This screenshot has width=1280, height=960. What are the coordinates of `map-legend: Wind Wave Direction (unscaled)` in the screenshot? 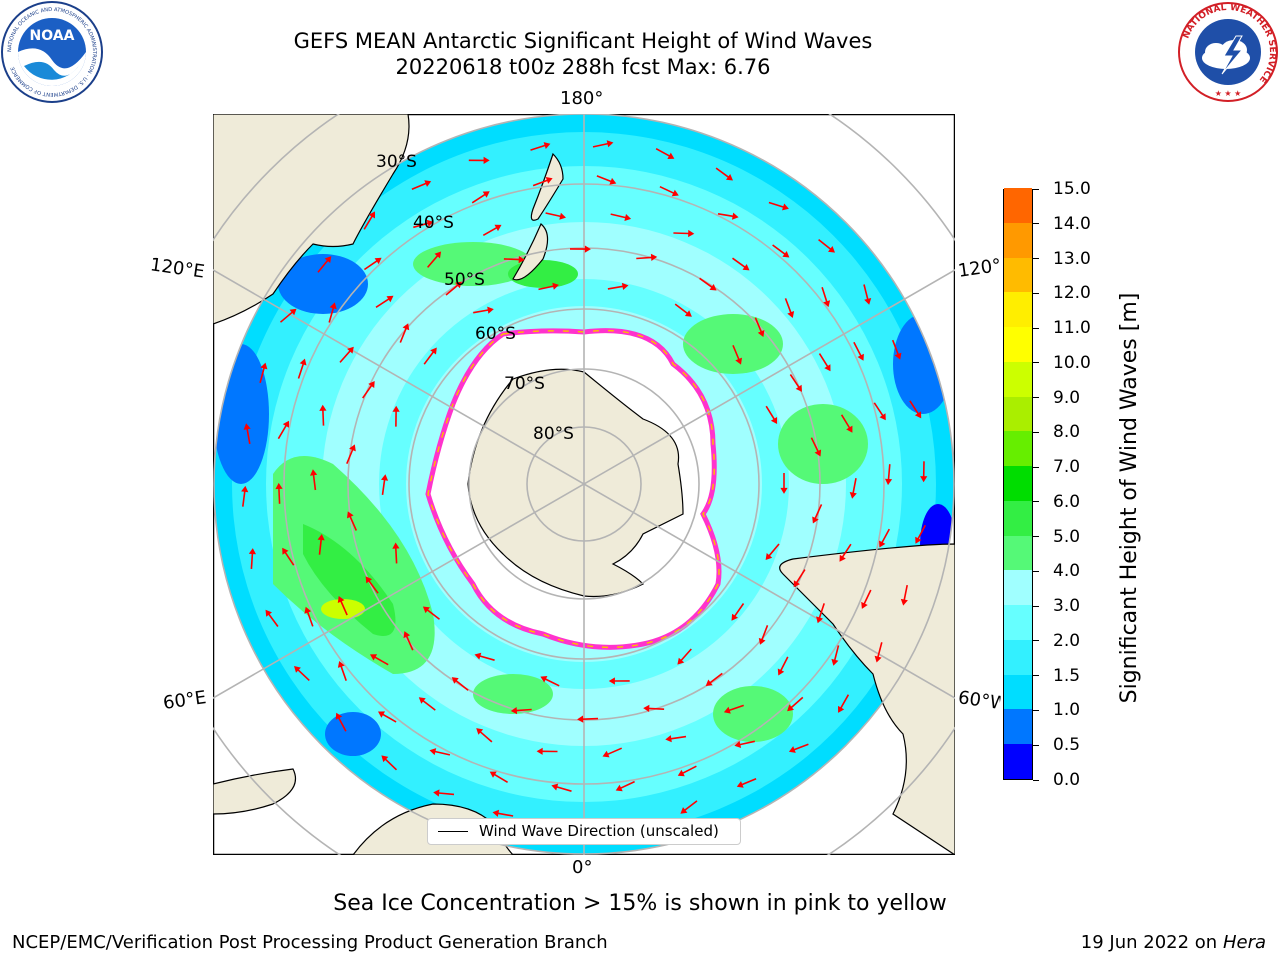 It's located at (584, 831).